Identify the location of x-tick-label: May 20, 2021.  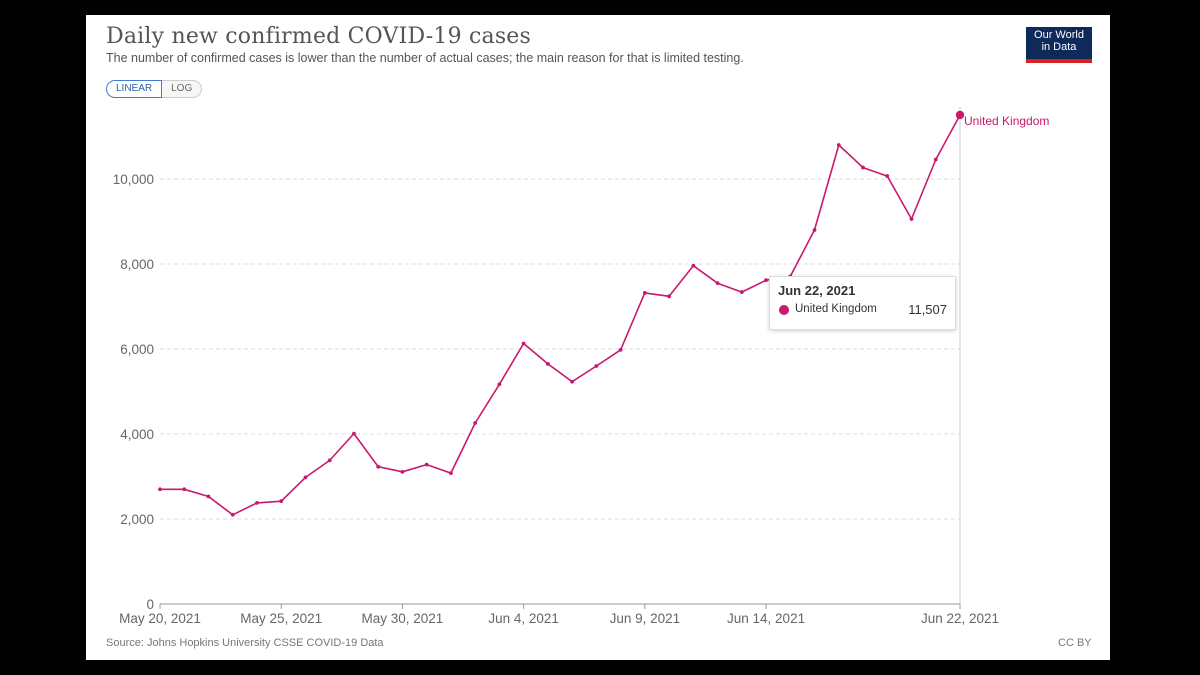
(160, 618).